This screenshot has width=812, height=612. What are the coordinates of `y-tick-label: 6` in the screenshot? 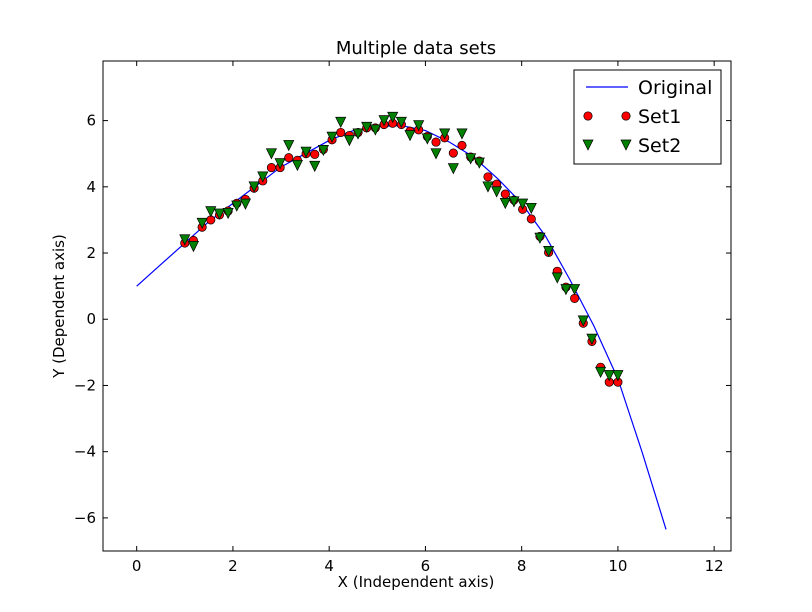 It's located at (91, 121).